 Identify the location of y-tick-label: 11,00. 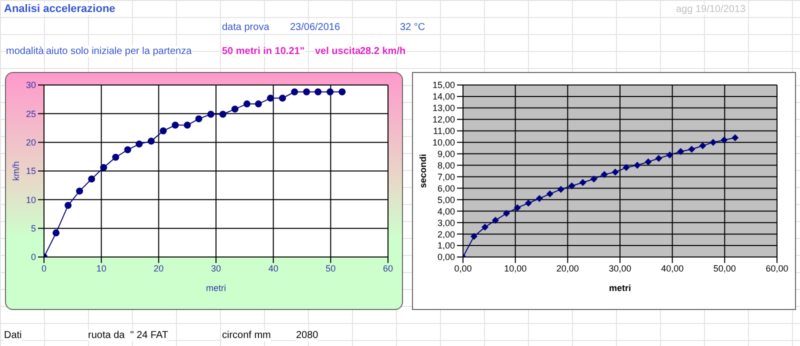
(444, 131).